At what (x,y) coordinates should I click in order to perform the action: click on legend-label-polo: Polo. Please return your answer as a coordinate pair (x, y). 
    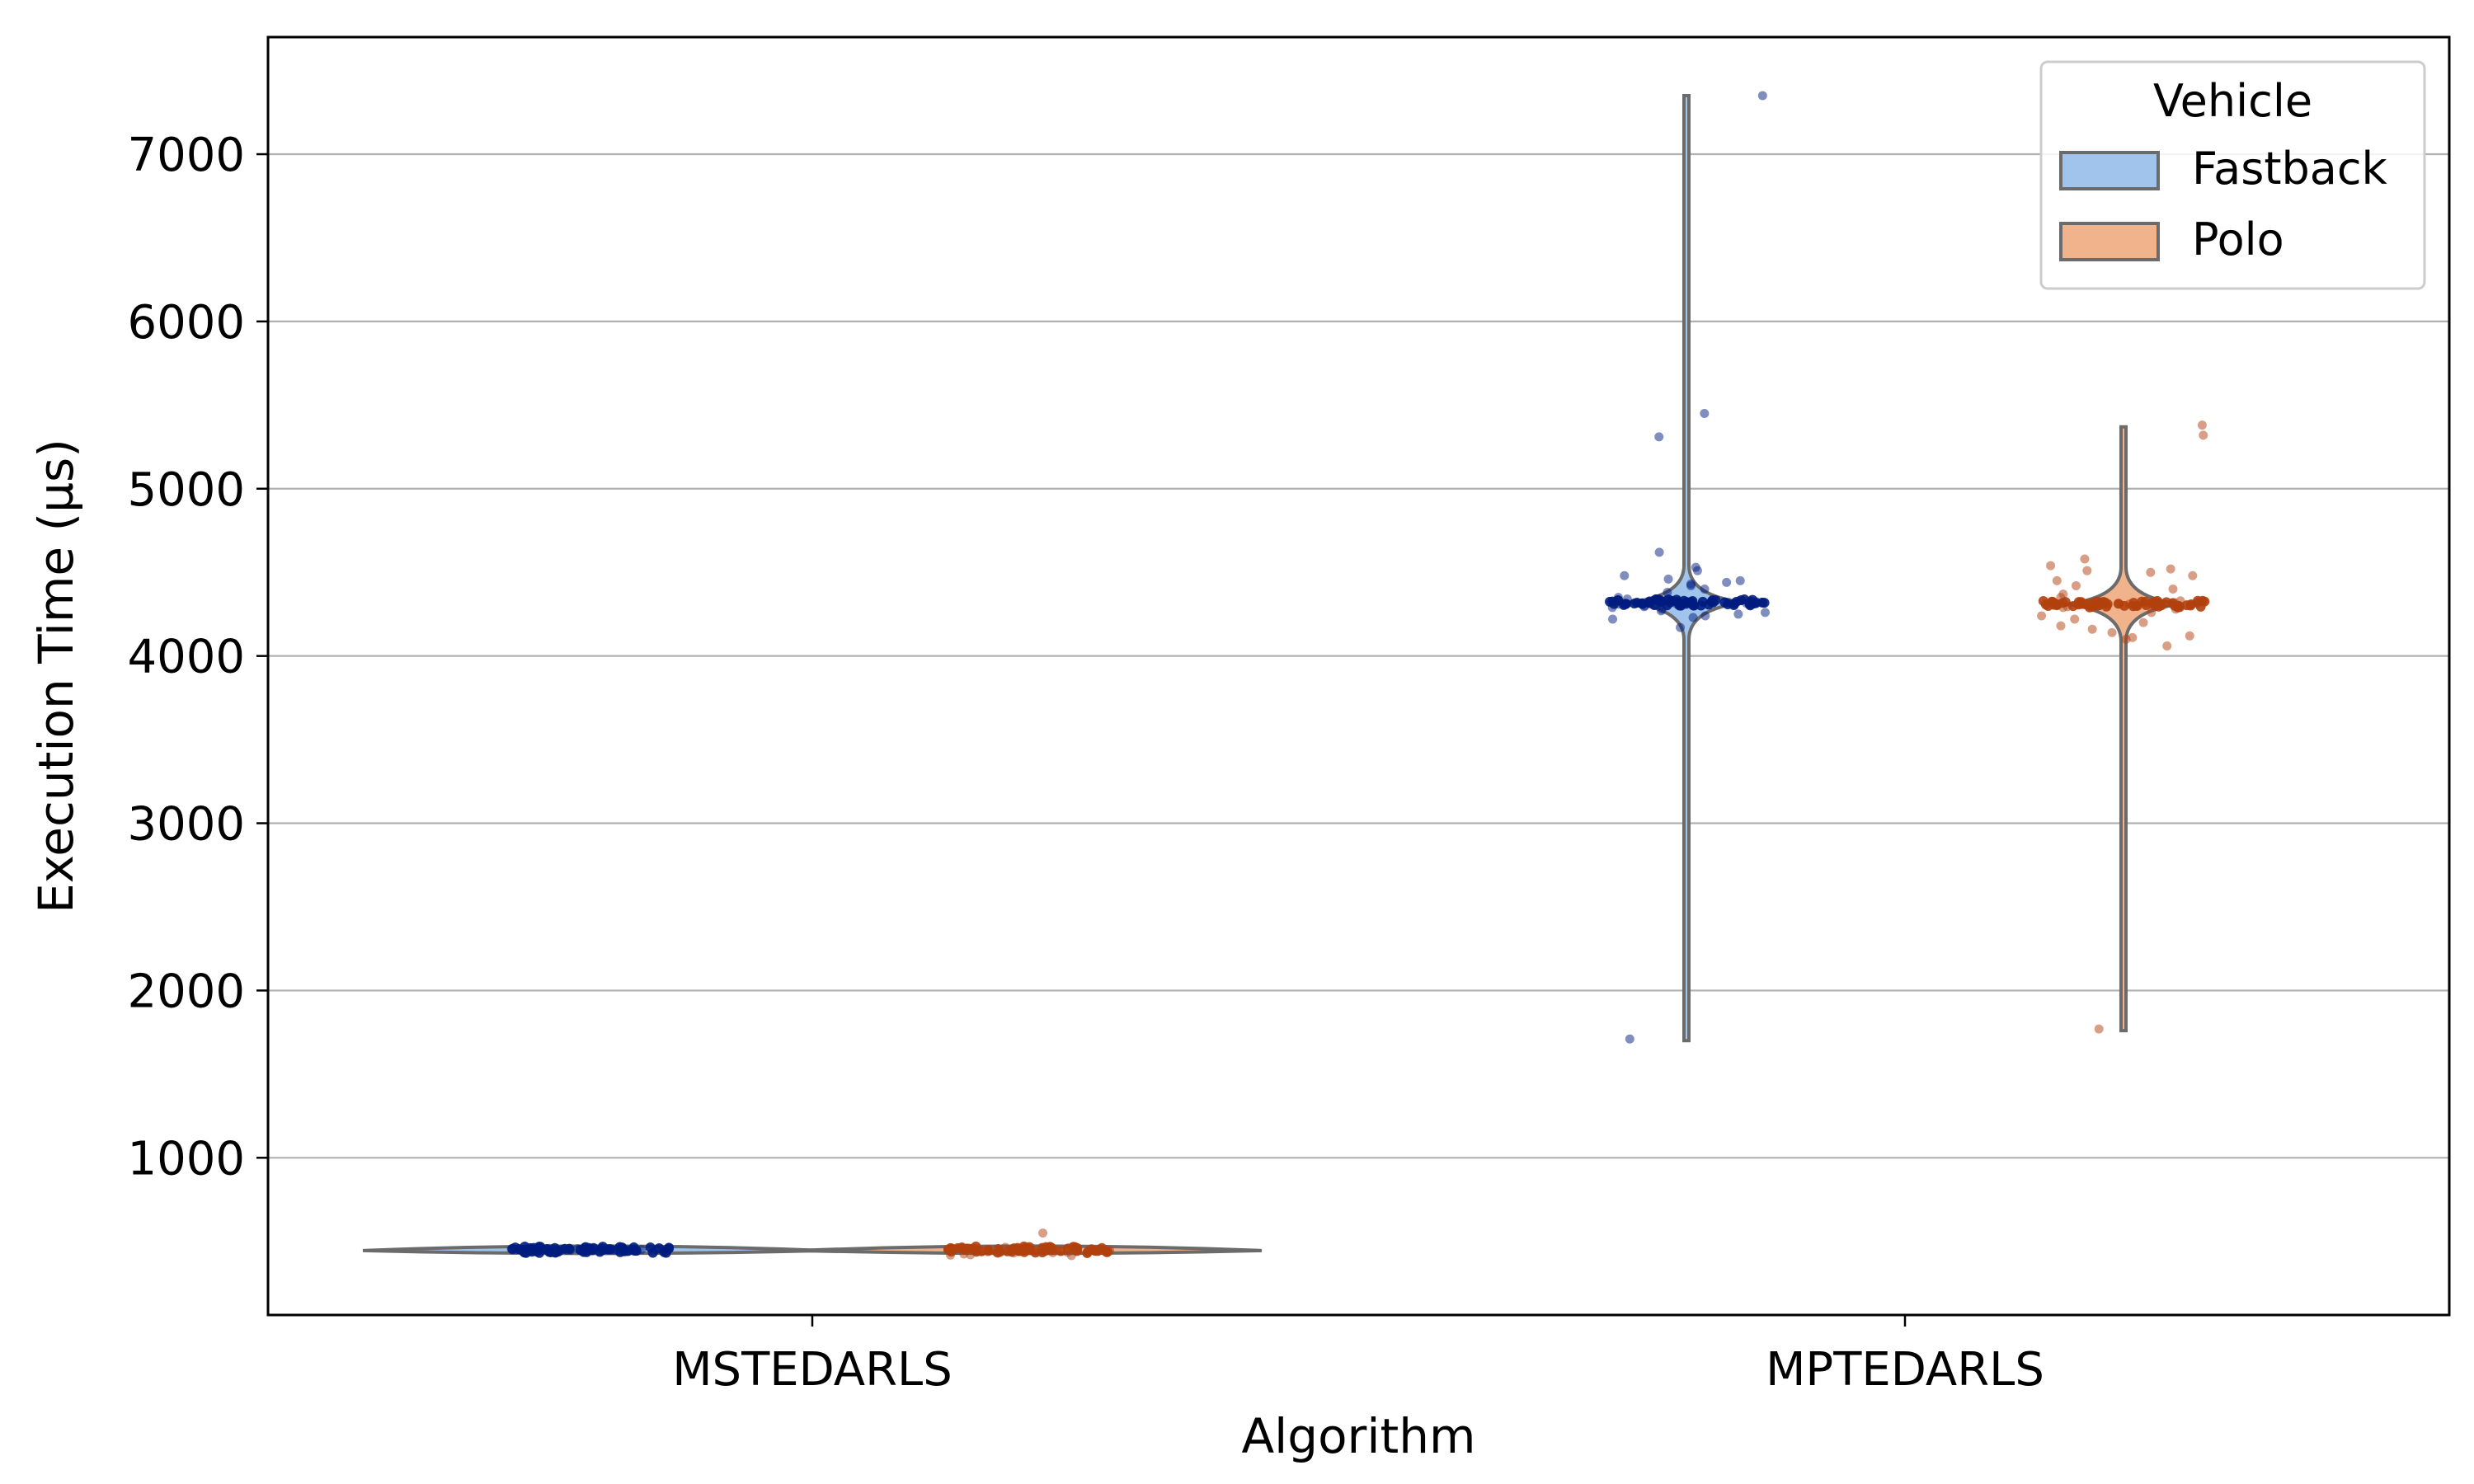
    Looking at the image, I should click on (2238, 239).